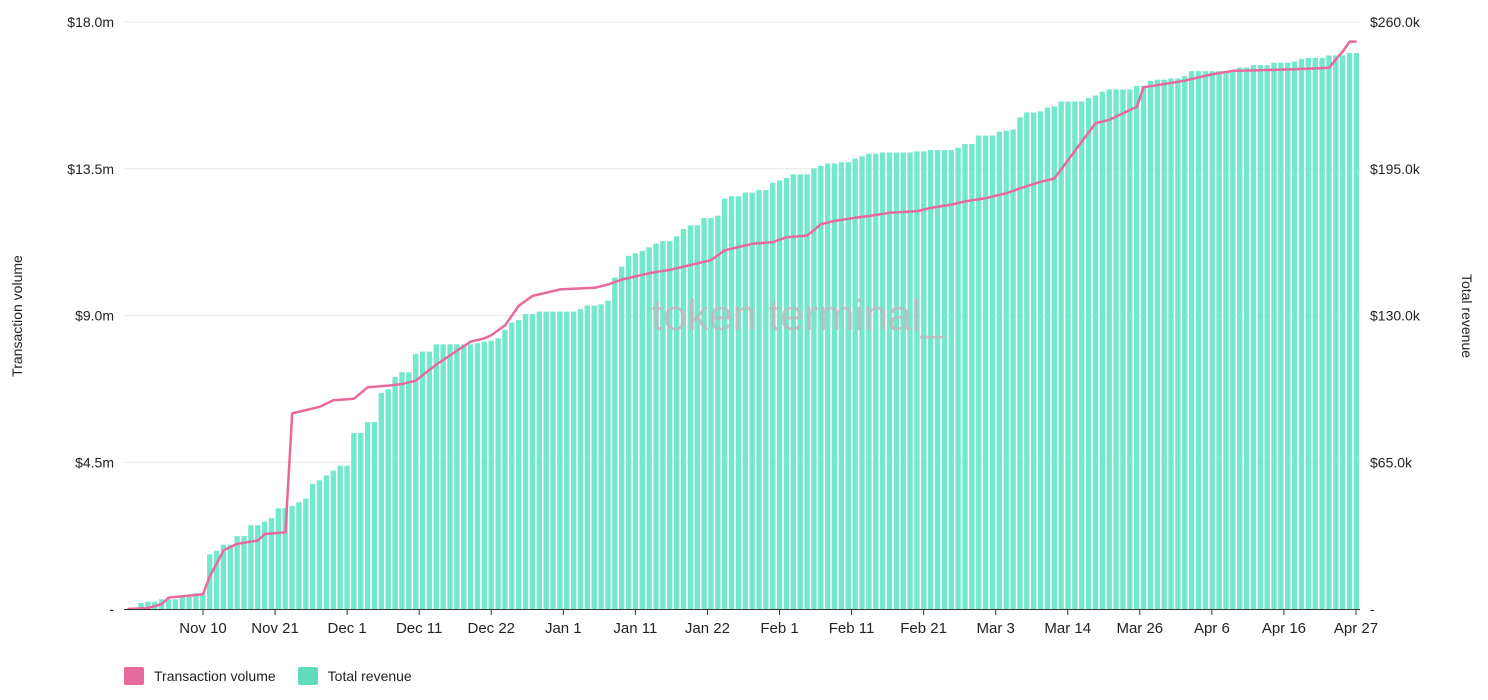  I want to click on x-tick-label: Dec 11, so click(419, 628).